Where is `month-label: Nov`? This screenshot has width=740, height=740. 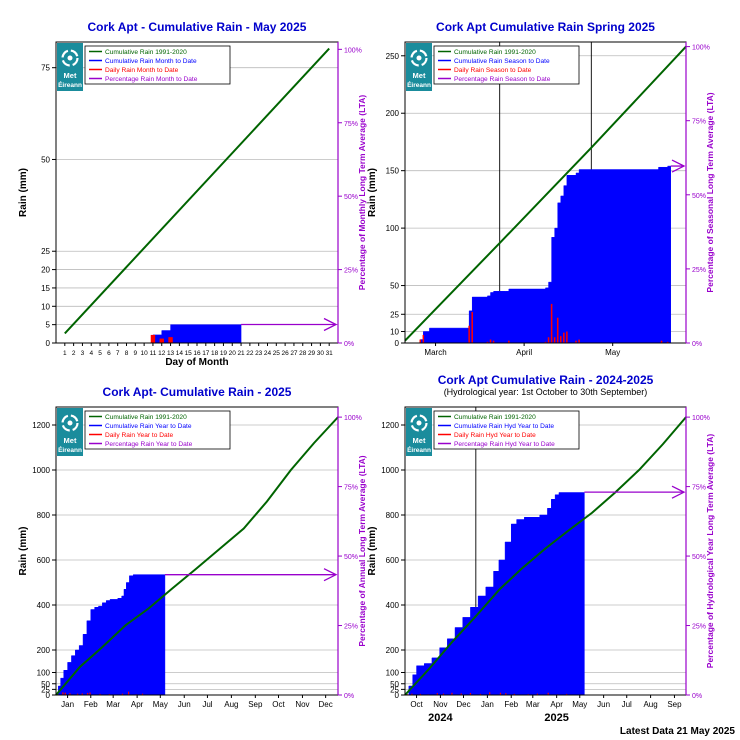
month-label: Nov is located at coordinates (440, 704).